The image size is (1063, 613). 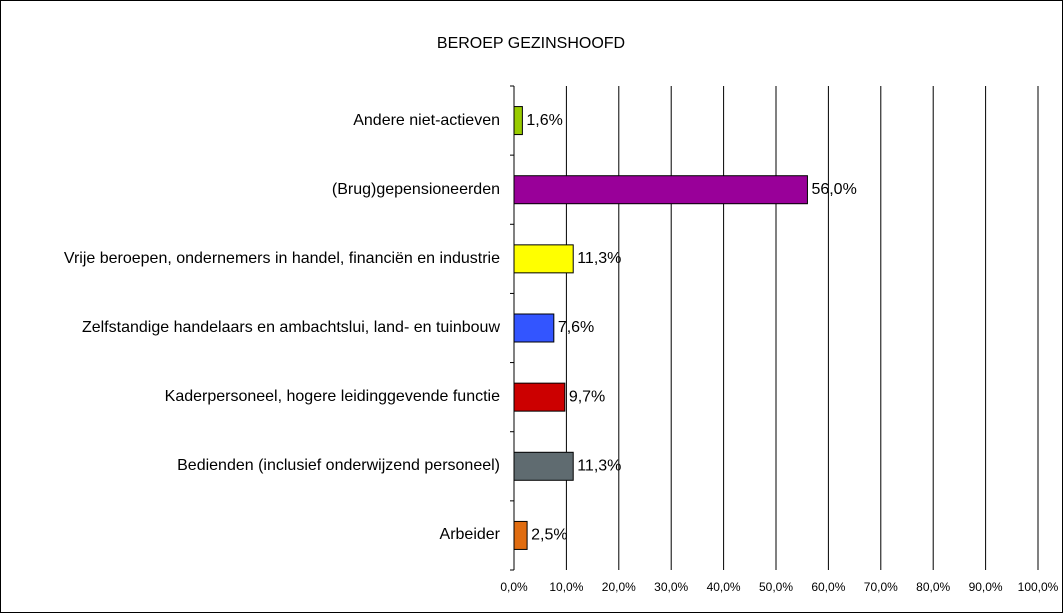 I want to click on value-label: 56,0%, so click(x=833, y=189).